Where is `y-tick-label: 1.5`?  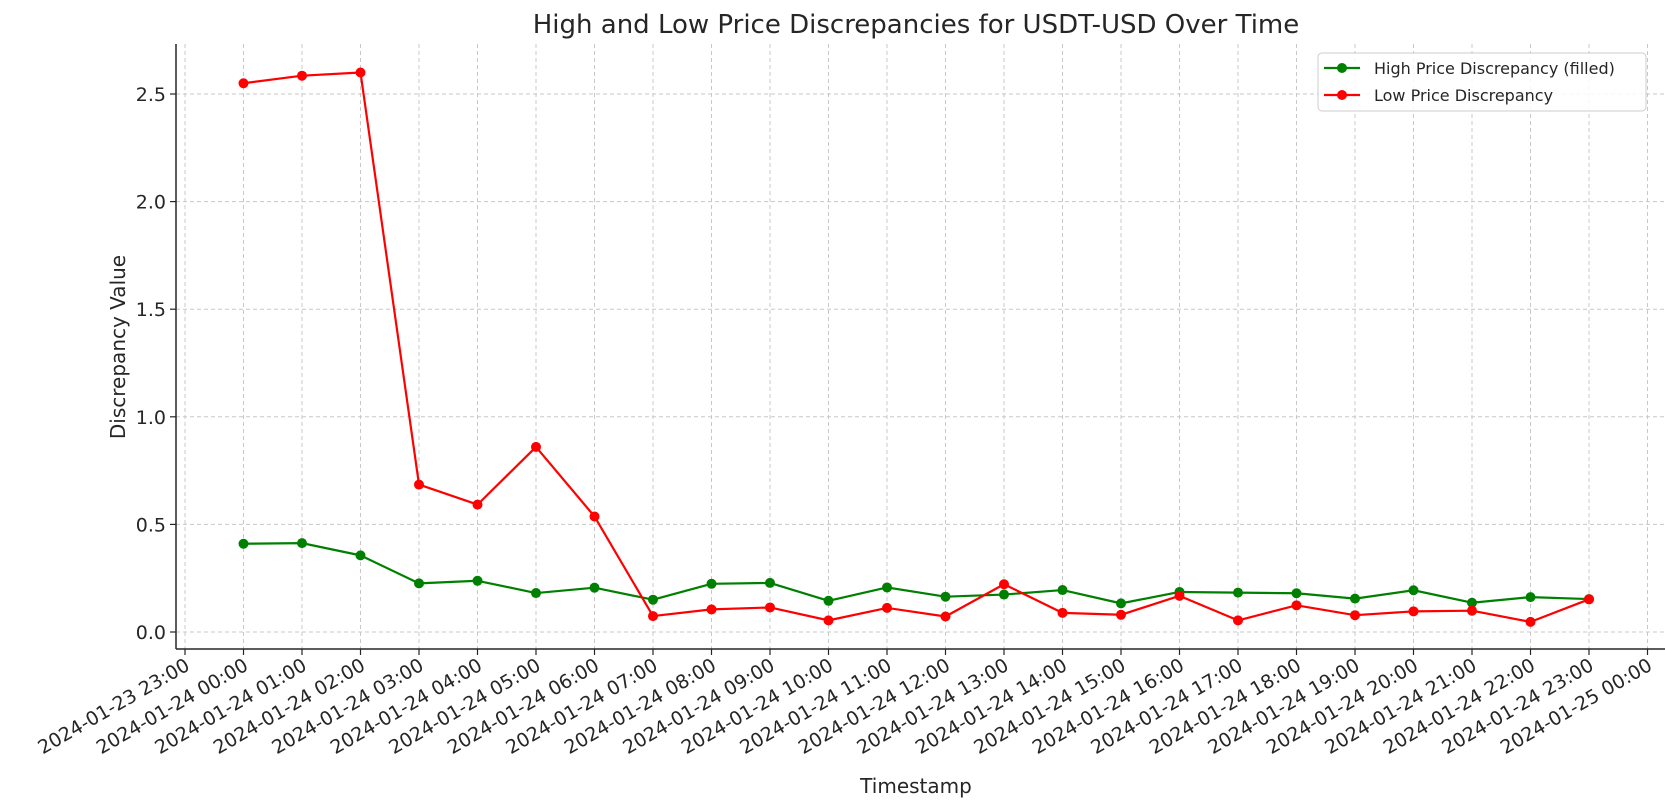
y-tick-label: 1.5 is located at coordinates (151, 310).